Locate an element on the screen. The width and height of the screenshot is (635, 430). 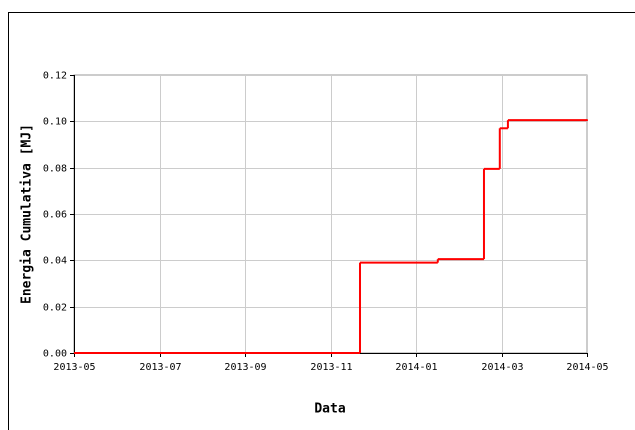
y-tick-label: 0.06 is located at coordinates (55, 215).